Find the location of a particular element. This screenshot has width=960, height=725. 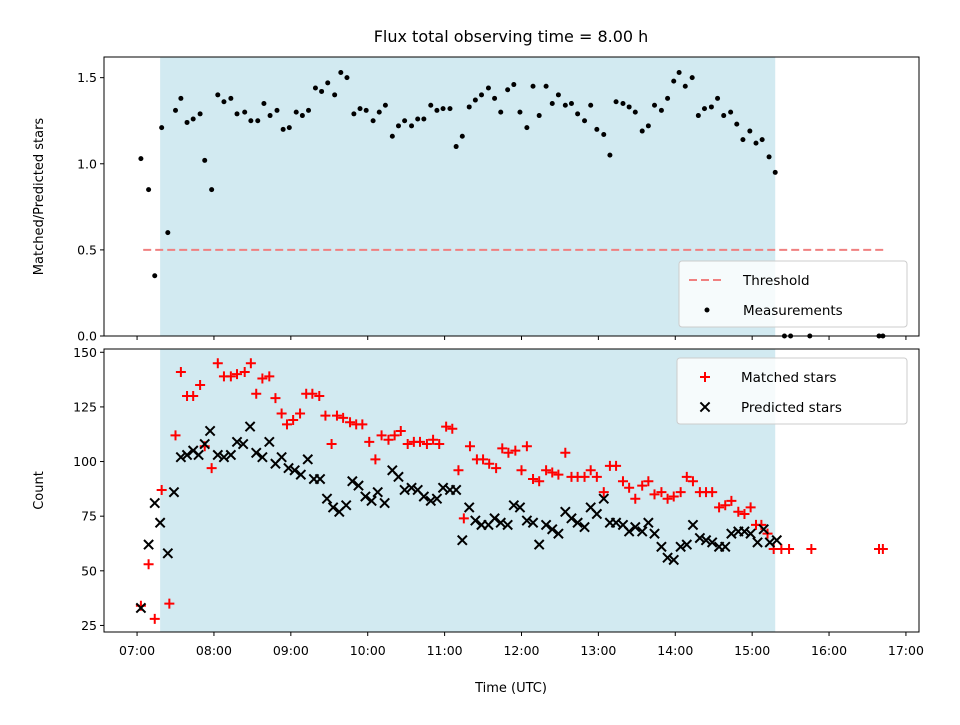

x-tick-label: 07:00 is located at coordinates (137, 650).